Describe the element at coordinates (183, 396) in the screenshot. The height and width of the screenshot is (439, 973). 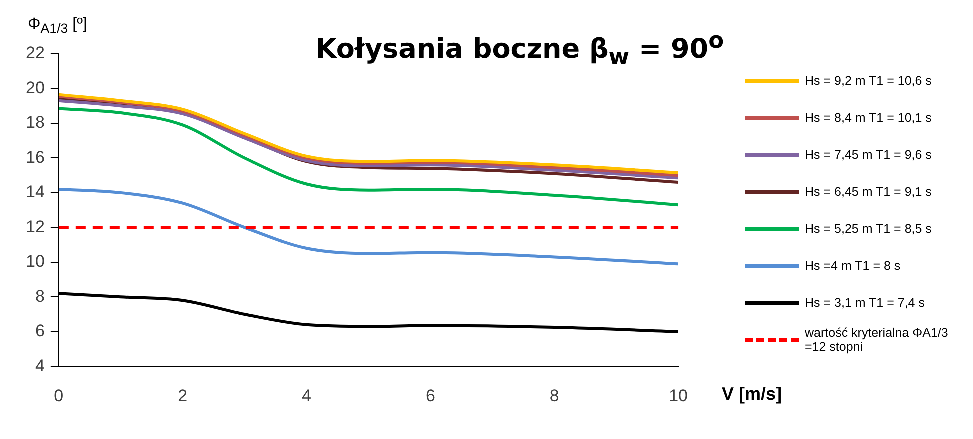
I see `x-tick-label: 2` at that location.